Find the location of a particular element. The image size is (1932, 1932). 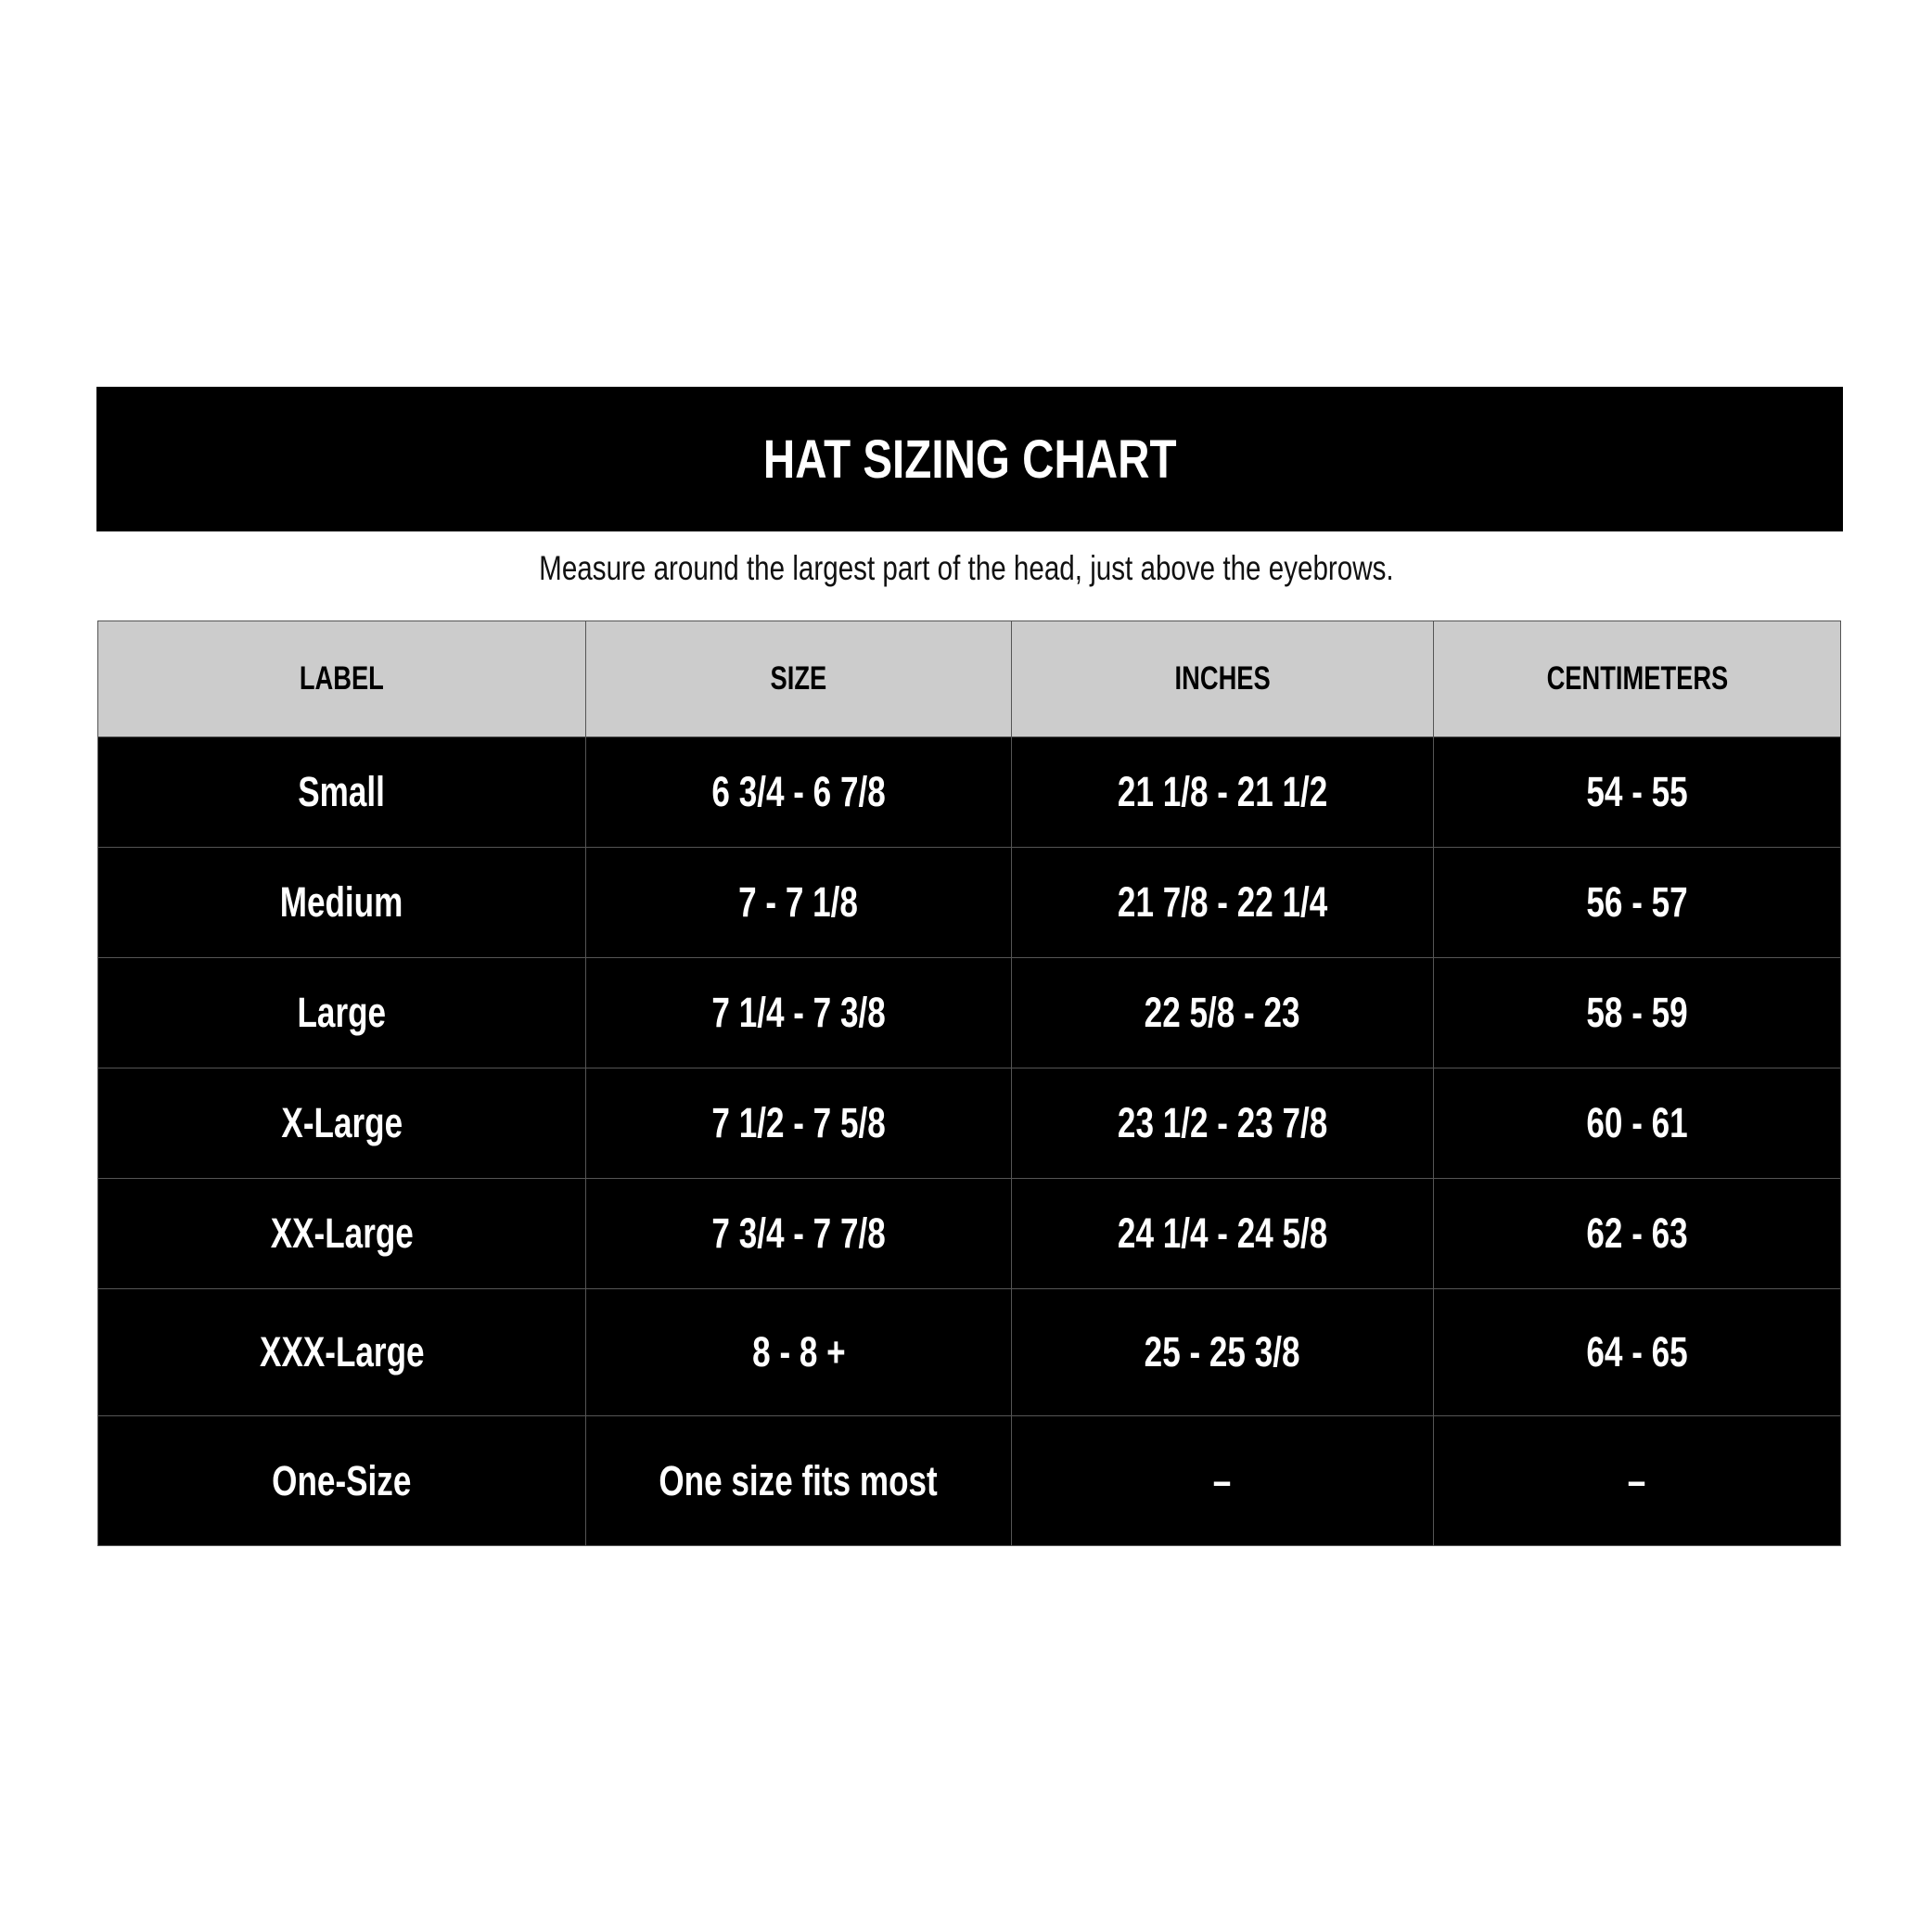

cell-label: Small is located at coordinates (341, 792).